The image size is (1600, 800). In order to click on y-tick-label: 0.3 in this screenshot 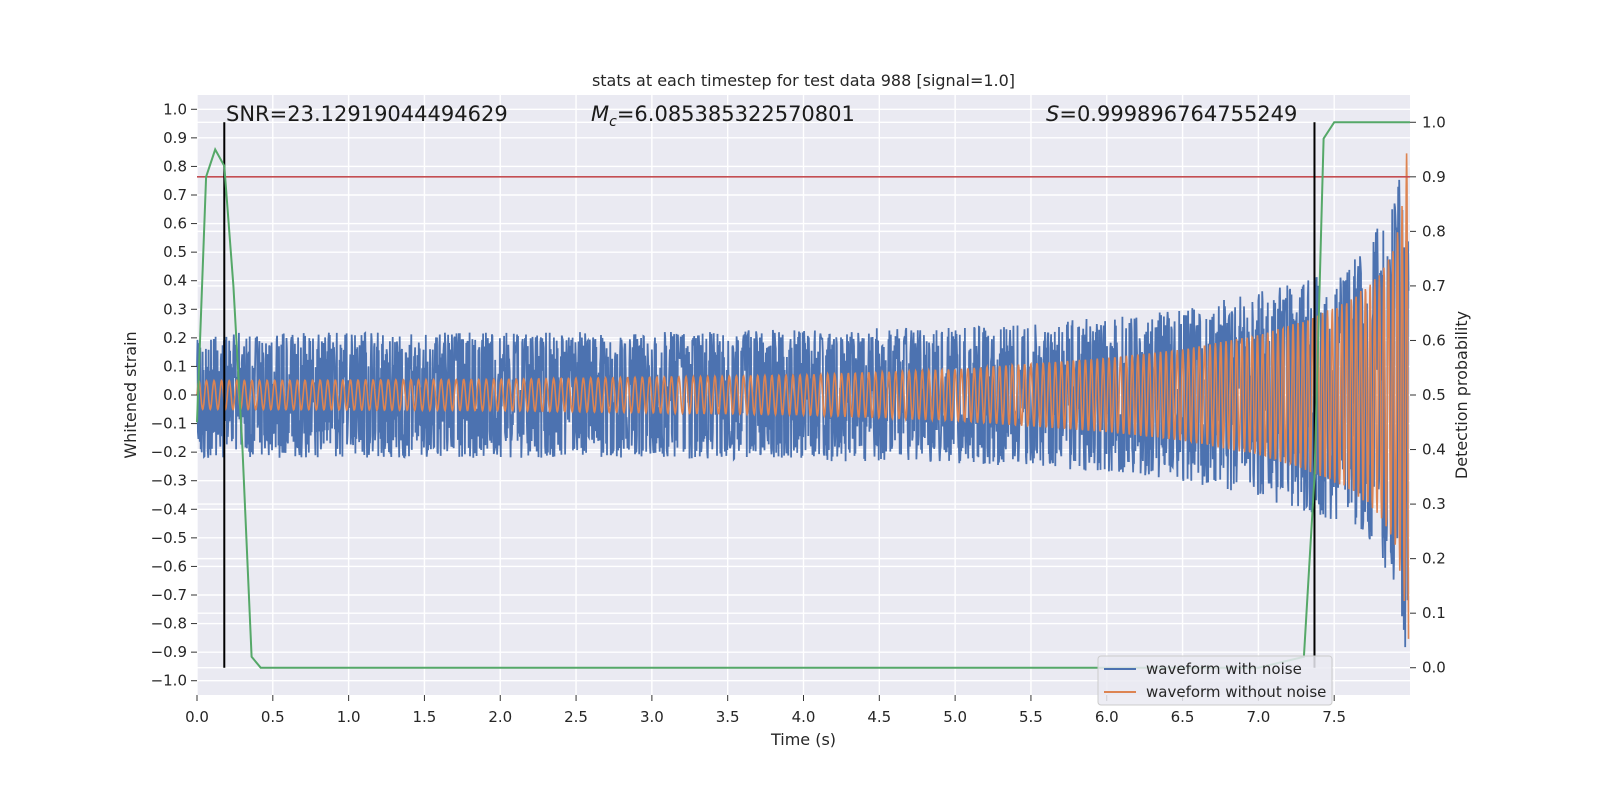, I will do `click(175, 309)`.